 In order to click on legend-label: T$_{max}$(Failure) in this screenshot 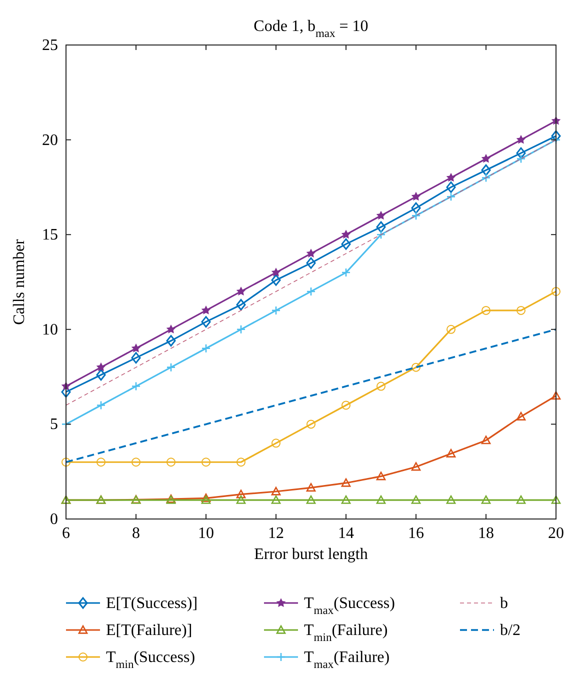, I will do `click(347, 660)`.